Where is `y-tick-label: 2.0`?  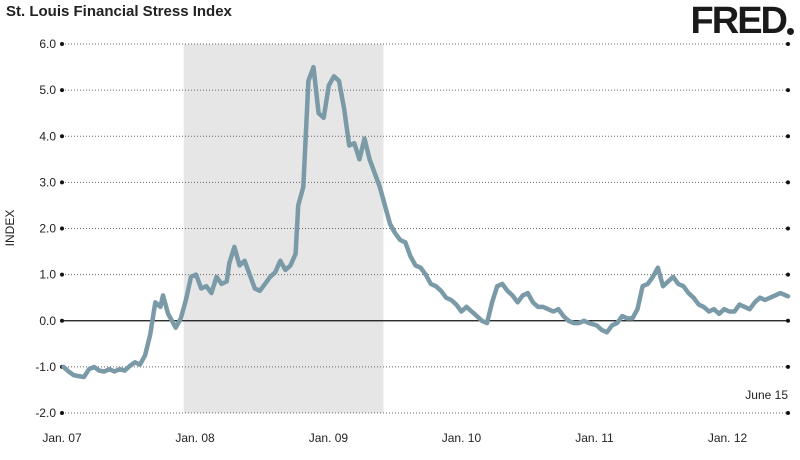 y-tick-label: 2.0 is located at coordinates (47, 229).